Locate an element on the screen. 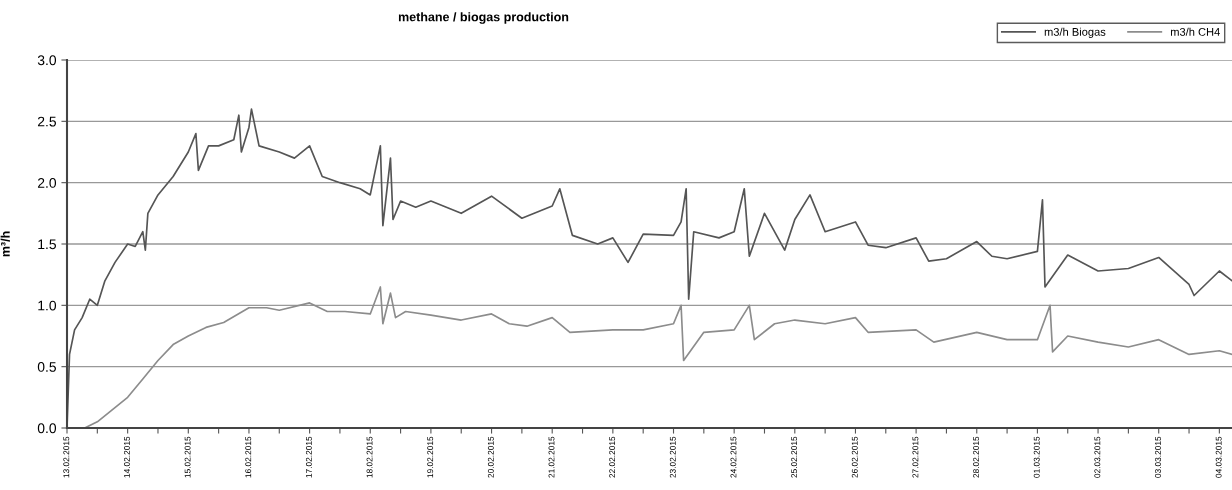  x-tick-label: 24.02.2015 is located at coordinates (733, 457).